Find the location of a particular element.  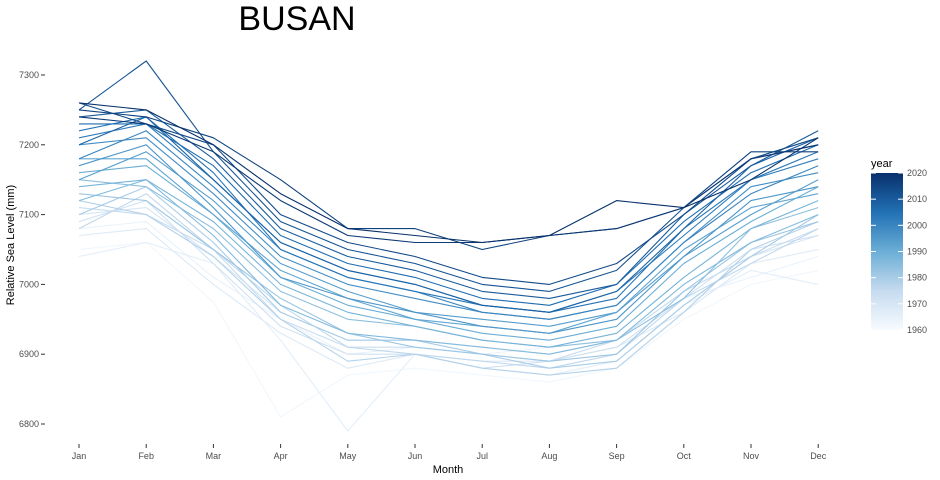

colorbar-tick-label: 1990 is located at coordinates (917, 252).